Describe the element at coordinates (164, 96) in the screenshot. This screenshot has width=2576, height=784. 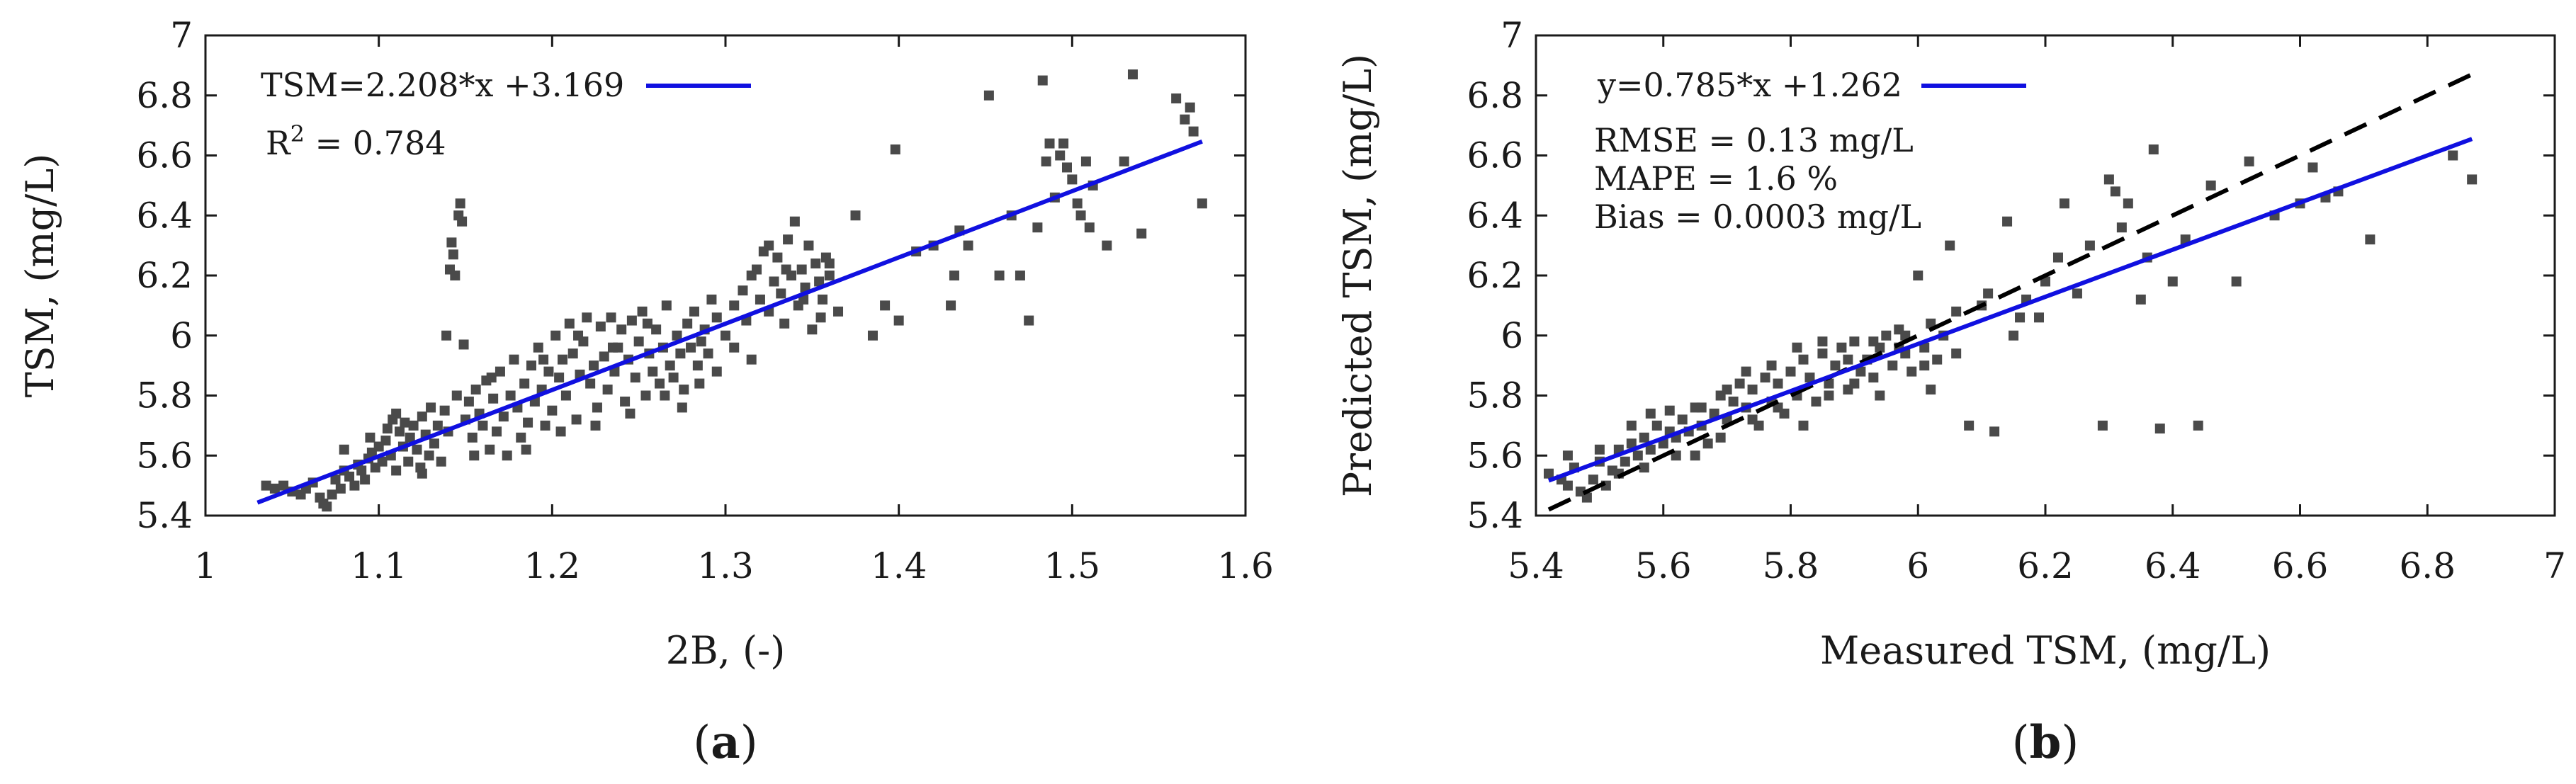
I see `panel-a-y-tick-label: 6.8` at that location.